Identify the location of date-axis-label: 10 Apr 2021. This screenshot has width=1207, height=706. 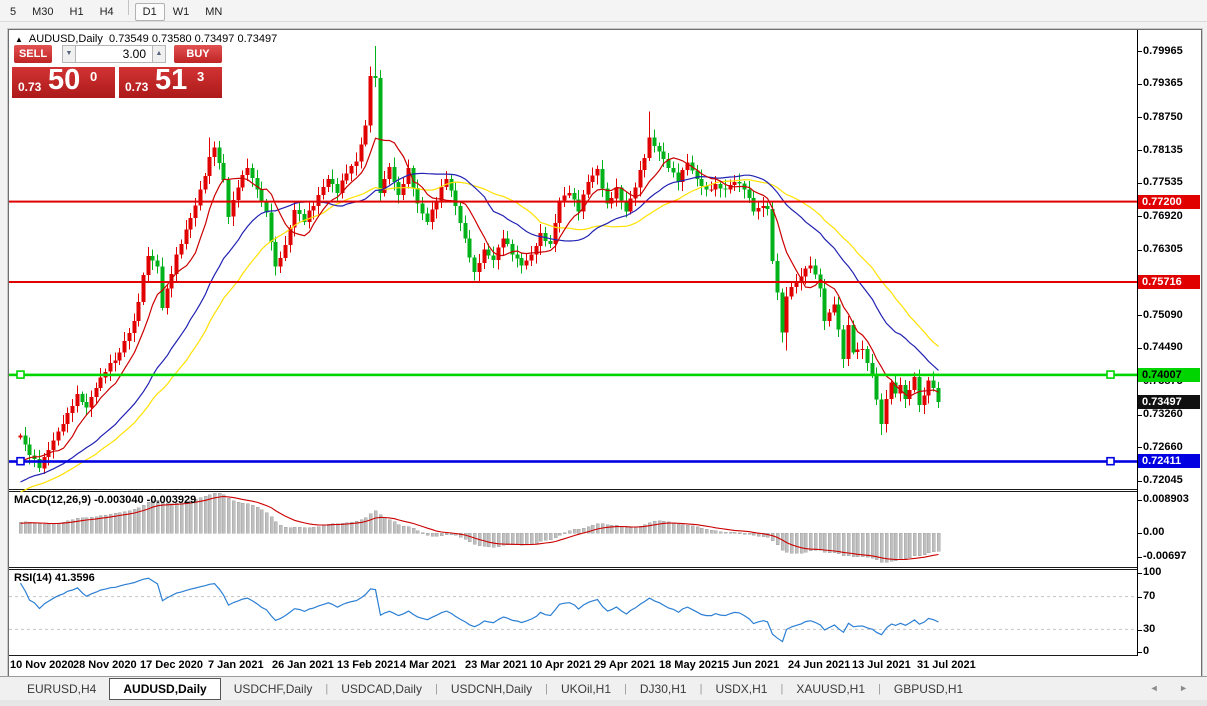
(561, 665).